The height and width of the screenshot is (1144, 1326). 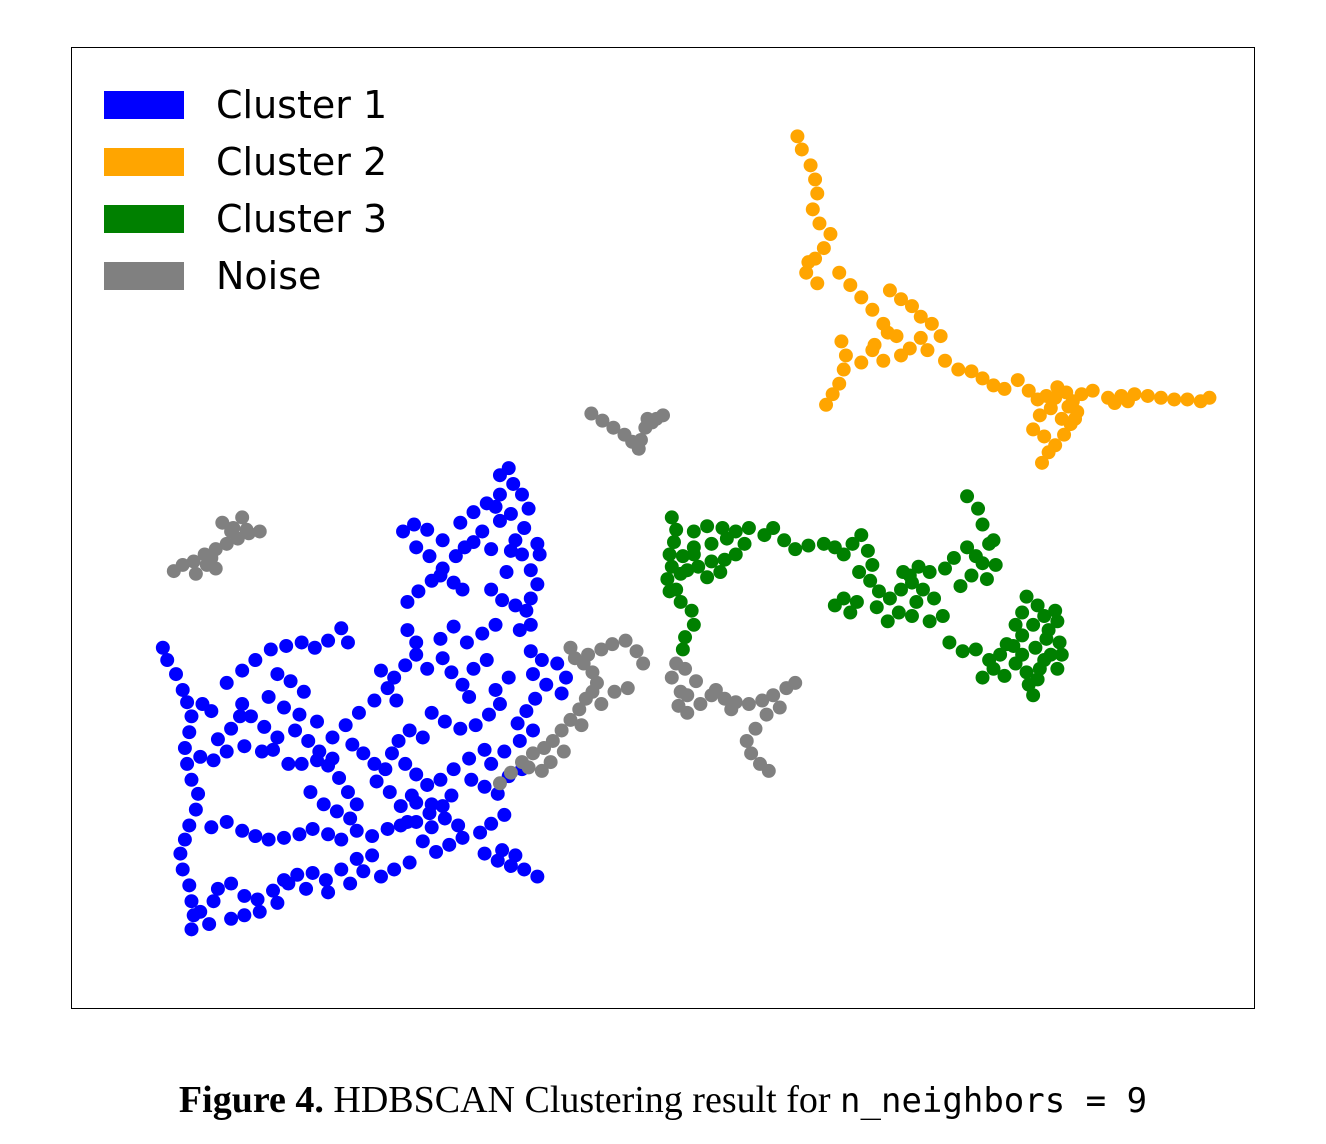 What do you see at coordinates (245, 275) in the screenshot?
I see `legend-item-noise: Noise` at bounding box center [245, 275].